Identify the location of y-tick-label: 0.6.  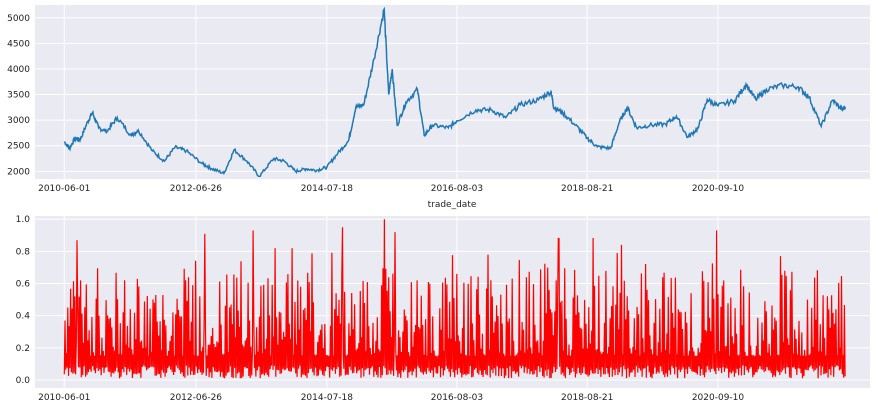
(23, 285).